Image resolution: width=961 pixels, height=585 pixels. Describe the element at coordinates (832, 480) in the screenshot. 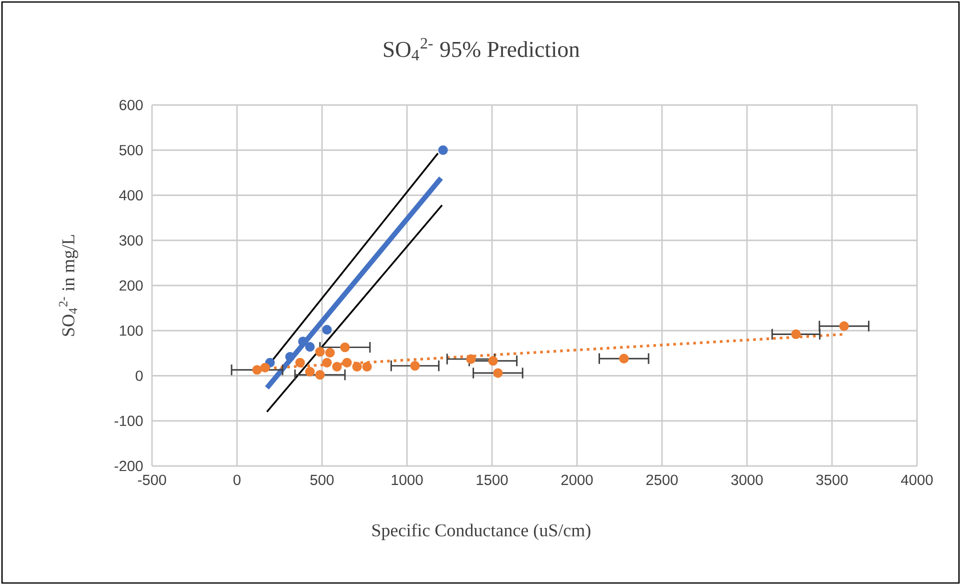

I see `x-tick-label: 3500` at that location.